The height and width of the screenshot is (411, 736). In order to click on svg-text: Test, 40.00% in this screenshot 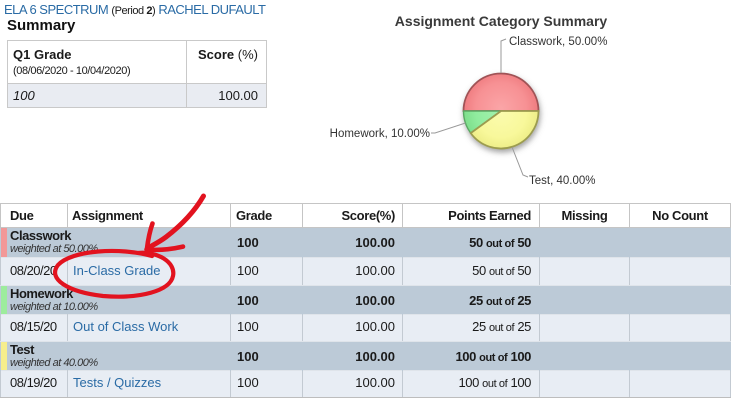, I will do `click(562, 181)`.